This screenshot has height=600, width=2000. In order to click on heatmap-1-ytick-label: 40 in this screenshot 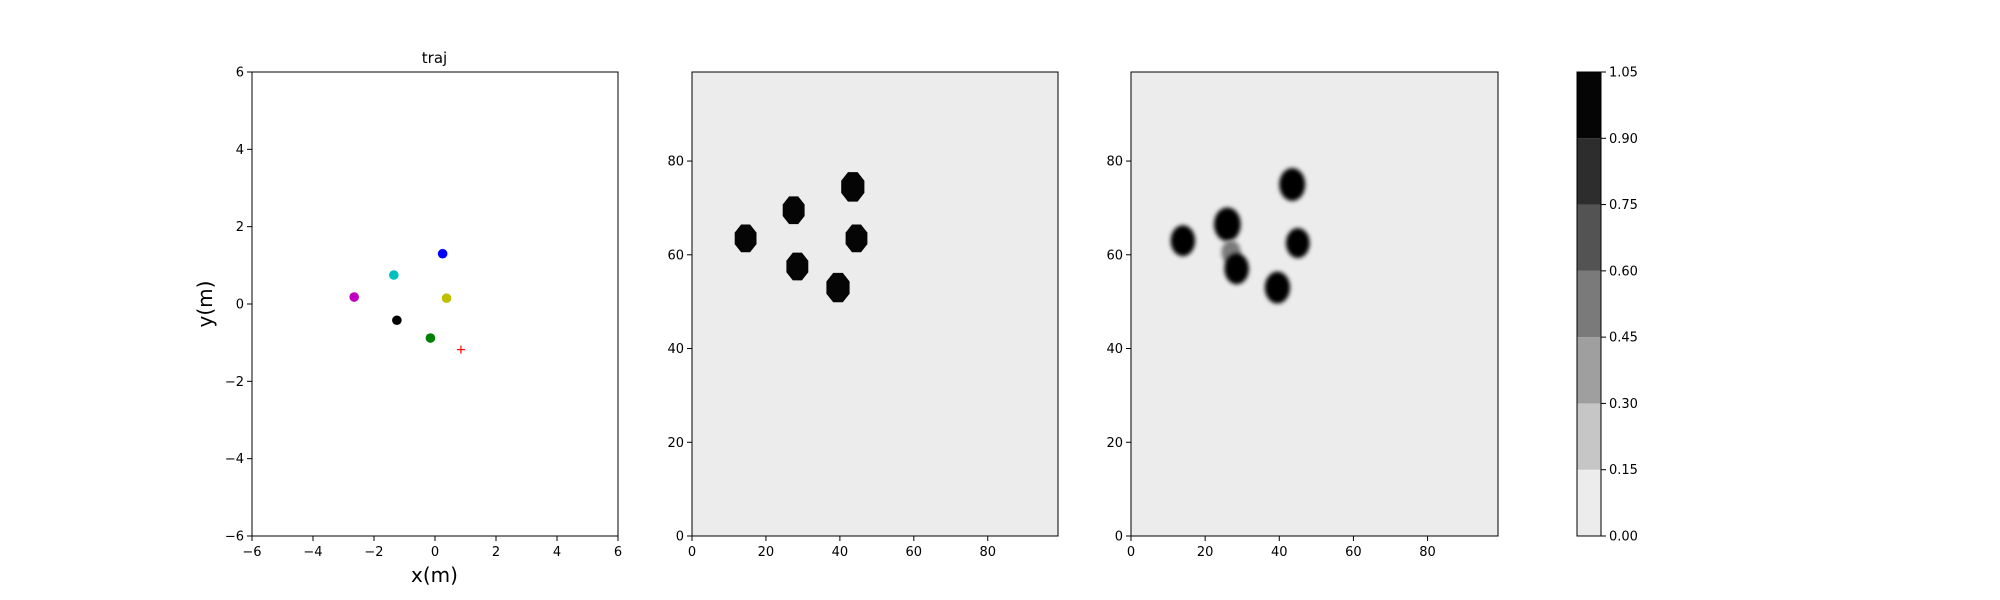, I will do `click(675, 349)`.